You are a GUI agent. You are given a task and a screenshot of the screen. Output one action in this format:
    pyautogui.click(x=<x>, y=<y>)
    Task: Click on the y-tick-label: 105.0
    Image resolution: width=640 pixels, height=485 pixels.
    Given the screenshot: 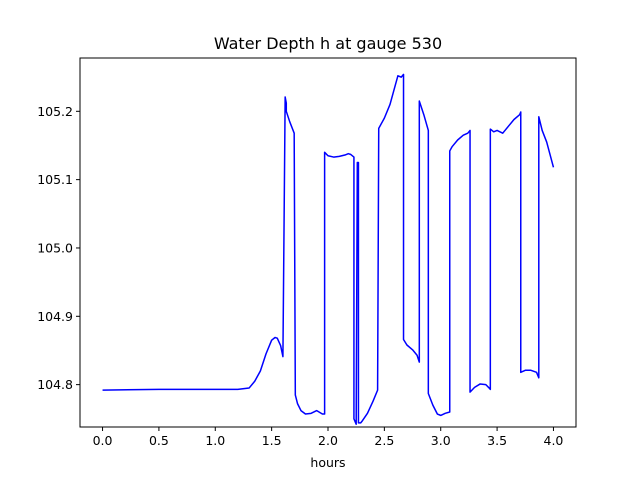 What is the action you would take?
    pyautogui.click(x=55, y=247)
    